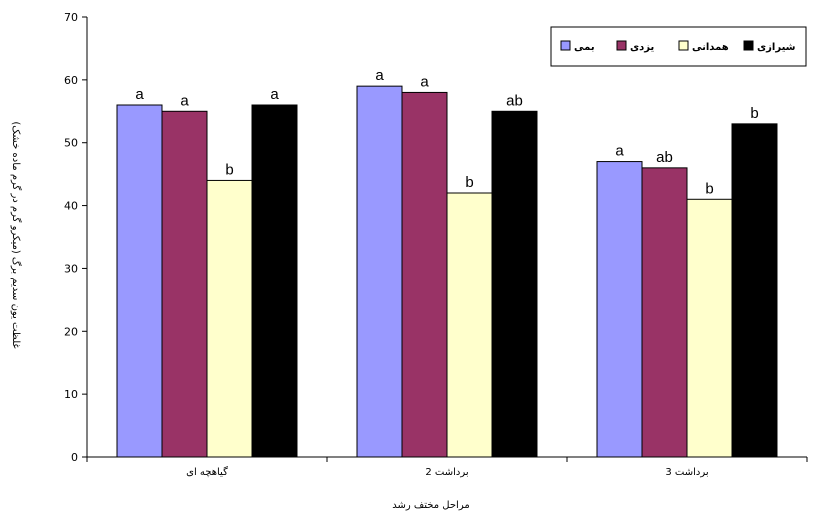 The width and height of the screenshot is (813, 515). What do you see at coordinates (379, 271) in the screenshot?
I see `bar-بمی-1` at bounding box center [379, 271].